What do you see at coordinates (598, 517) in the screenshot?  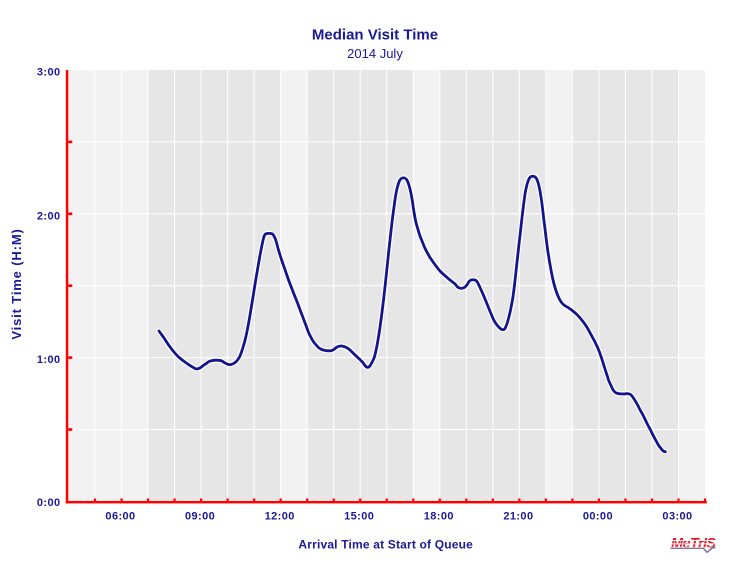 I see `svg-text: 00:00` at bounding box center [598, 517].